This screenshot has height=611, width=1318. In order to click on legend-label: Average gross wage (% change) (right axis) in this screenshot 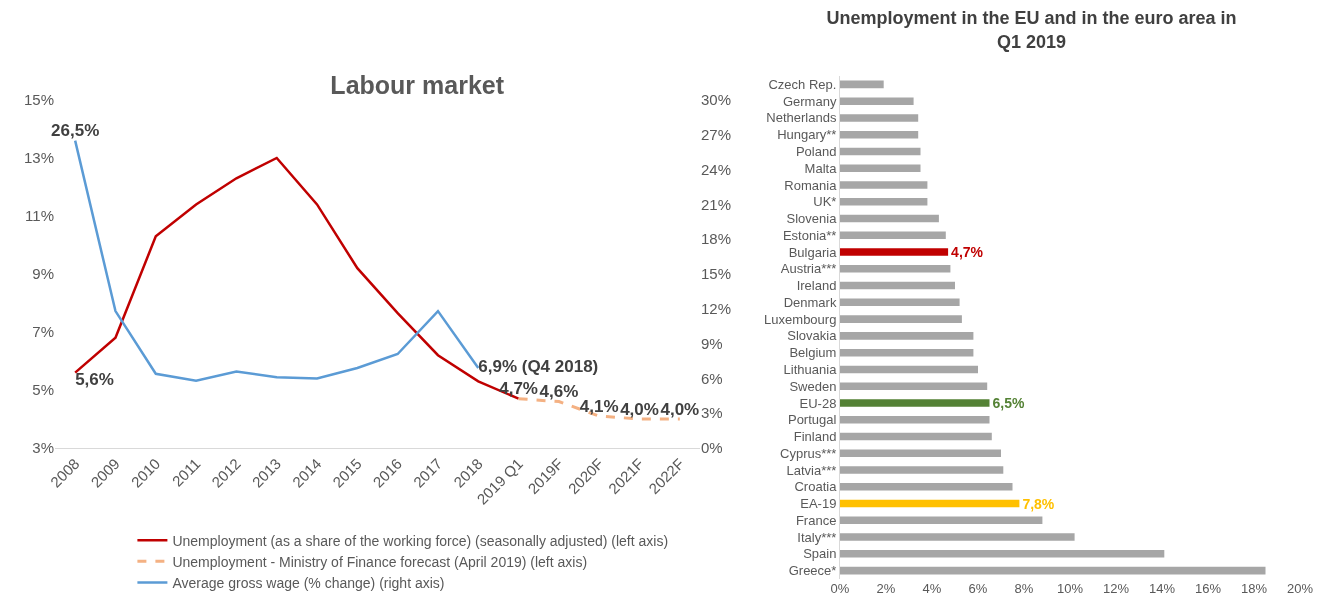, I will do `click(308, 583)`.